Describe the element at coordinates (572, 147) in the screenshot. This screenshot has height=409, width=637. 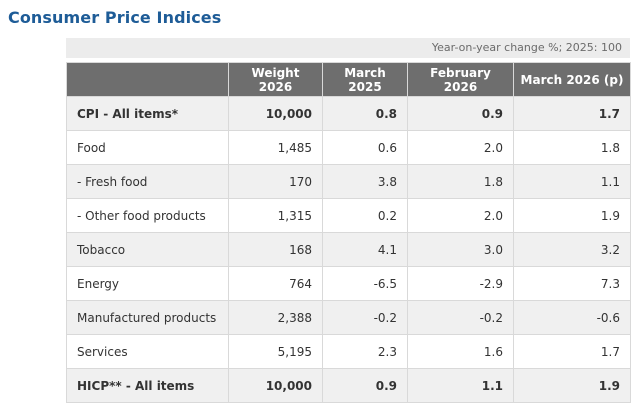
I see `march-2026-p-cell: 1.8` at that location.